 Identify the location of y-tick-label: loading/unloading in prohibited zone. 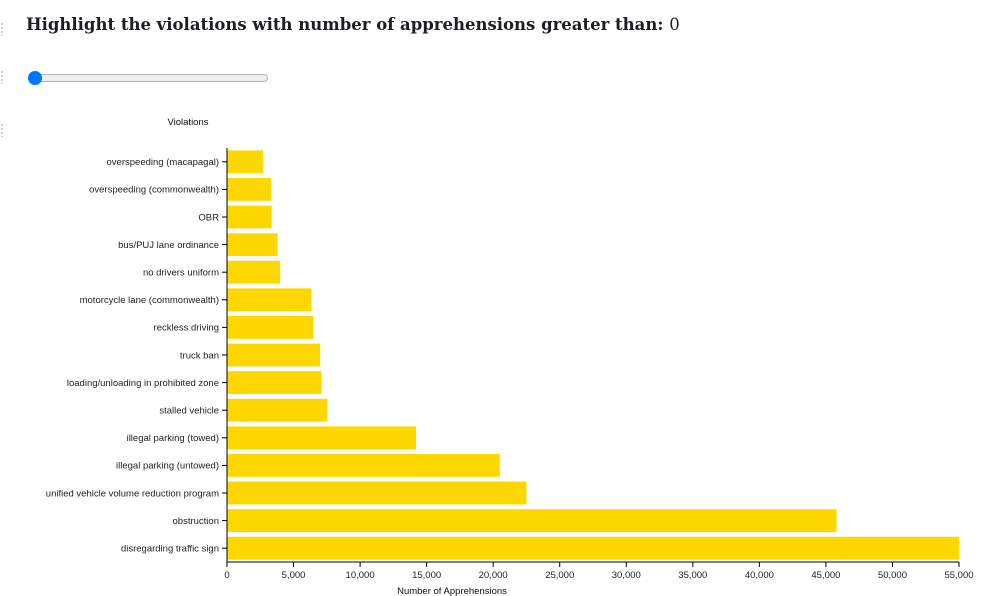
(143, 383).